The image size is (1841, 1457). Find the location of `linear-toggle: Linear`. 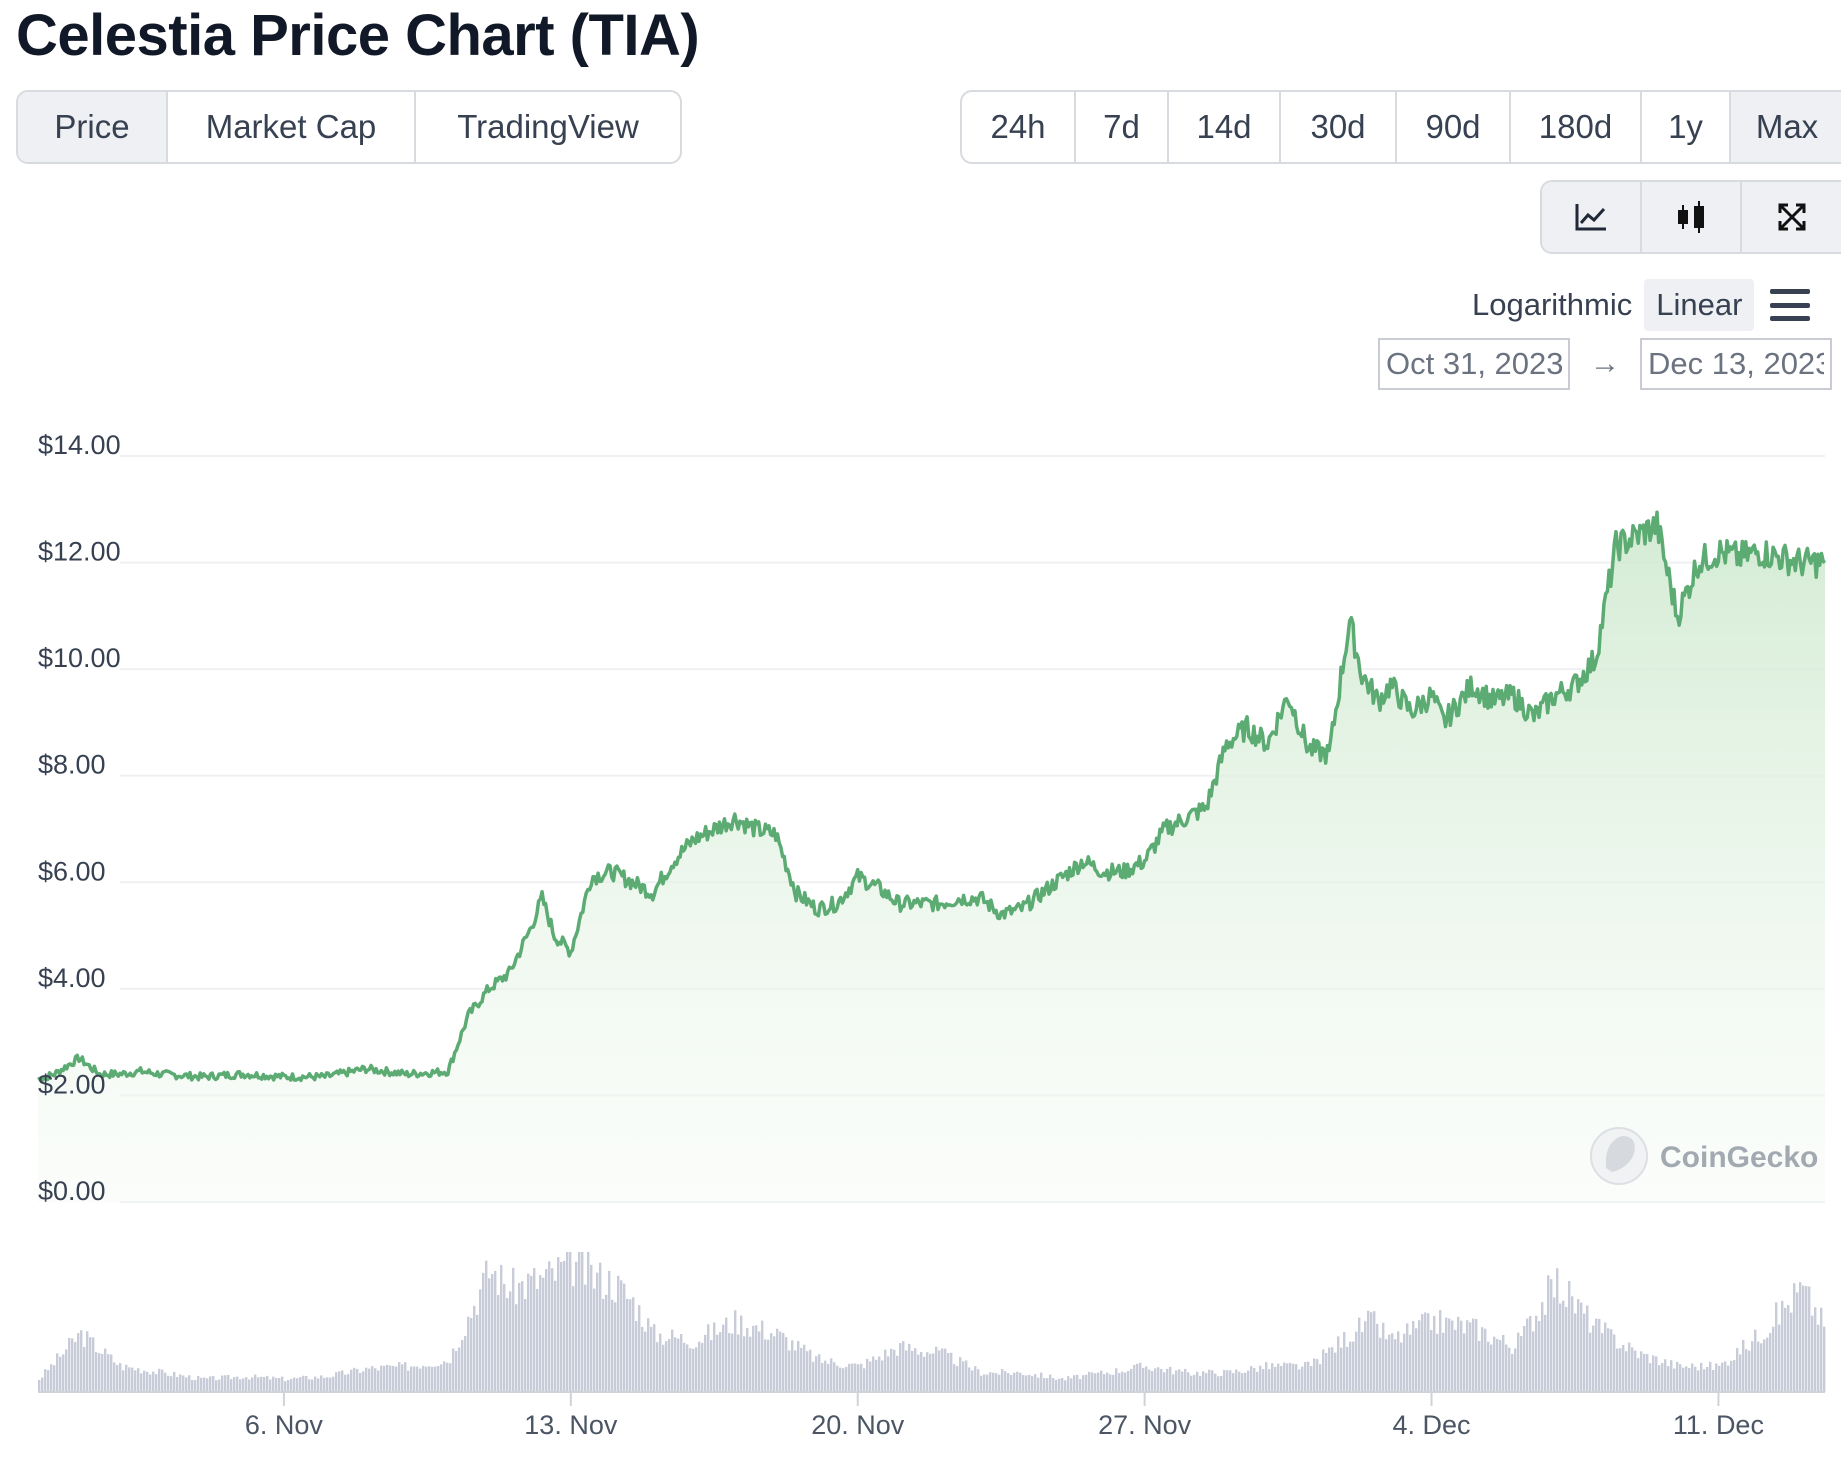

linear-toggle: Linear is located at coordinates (1699, 305).